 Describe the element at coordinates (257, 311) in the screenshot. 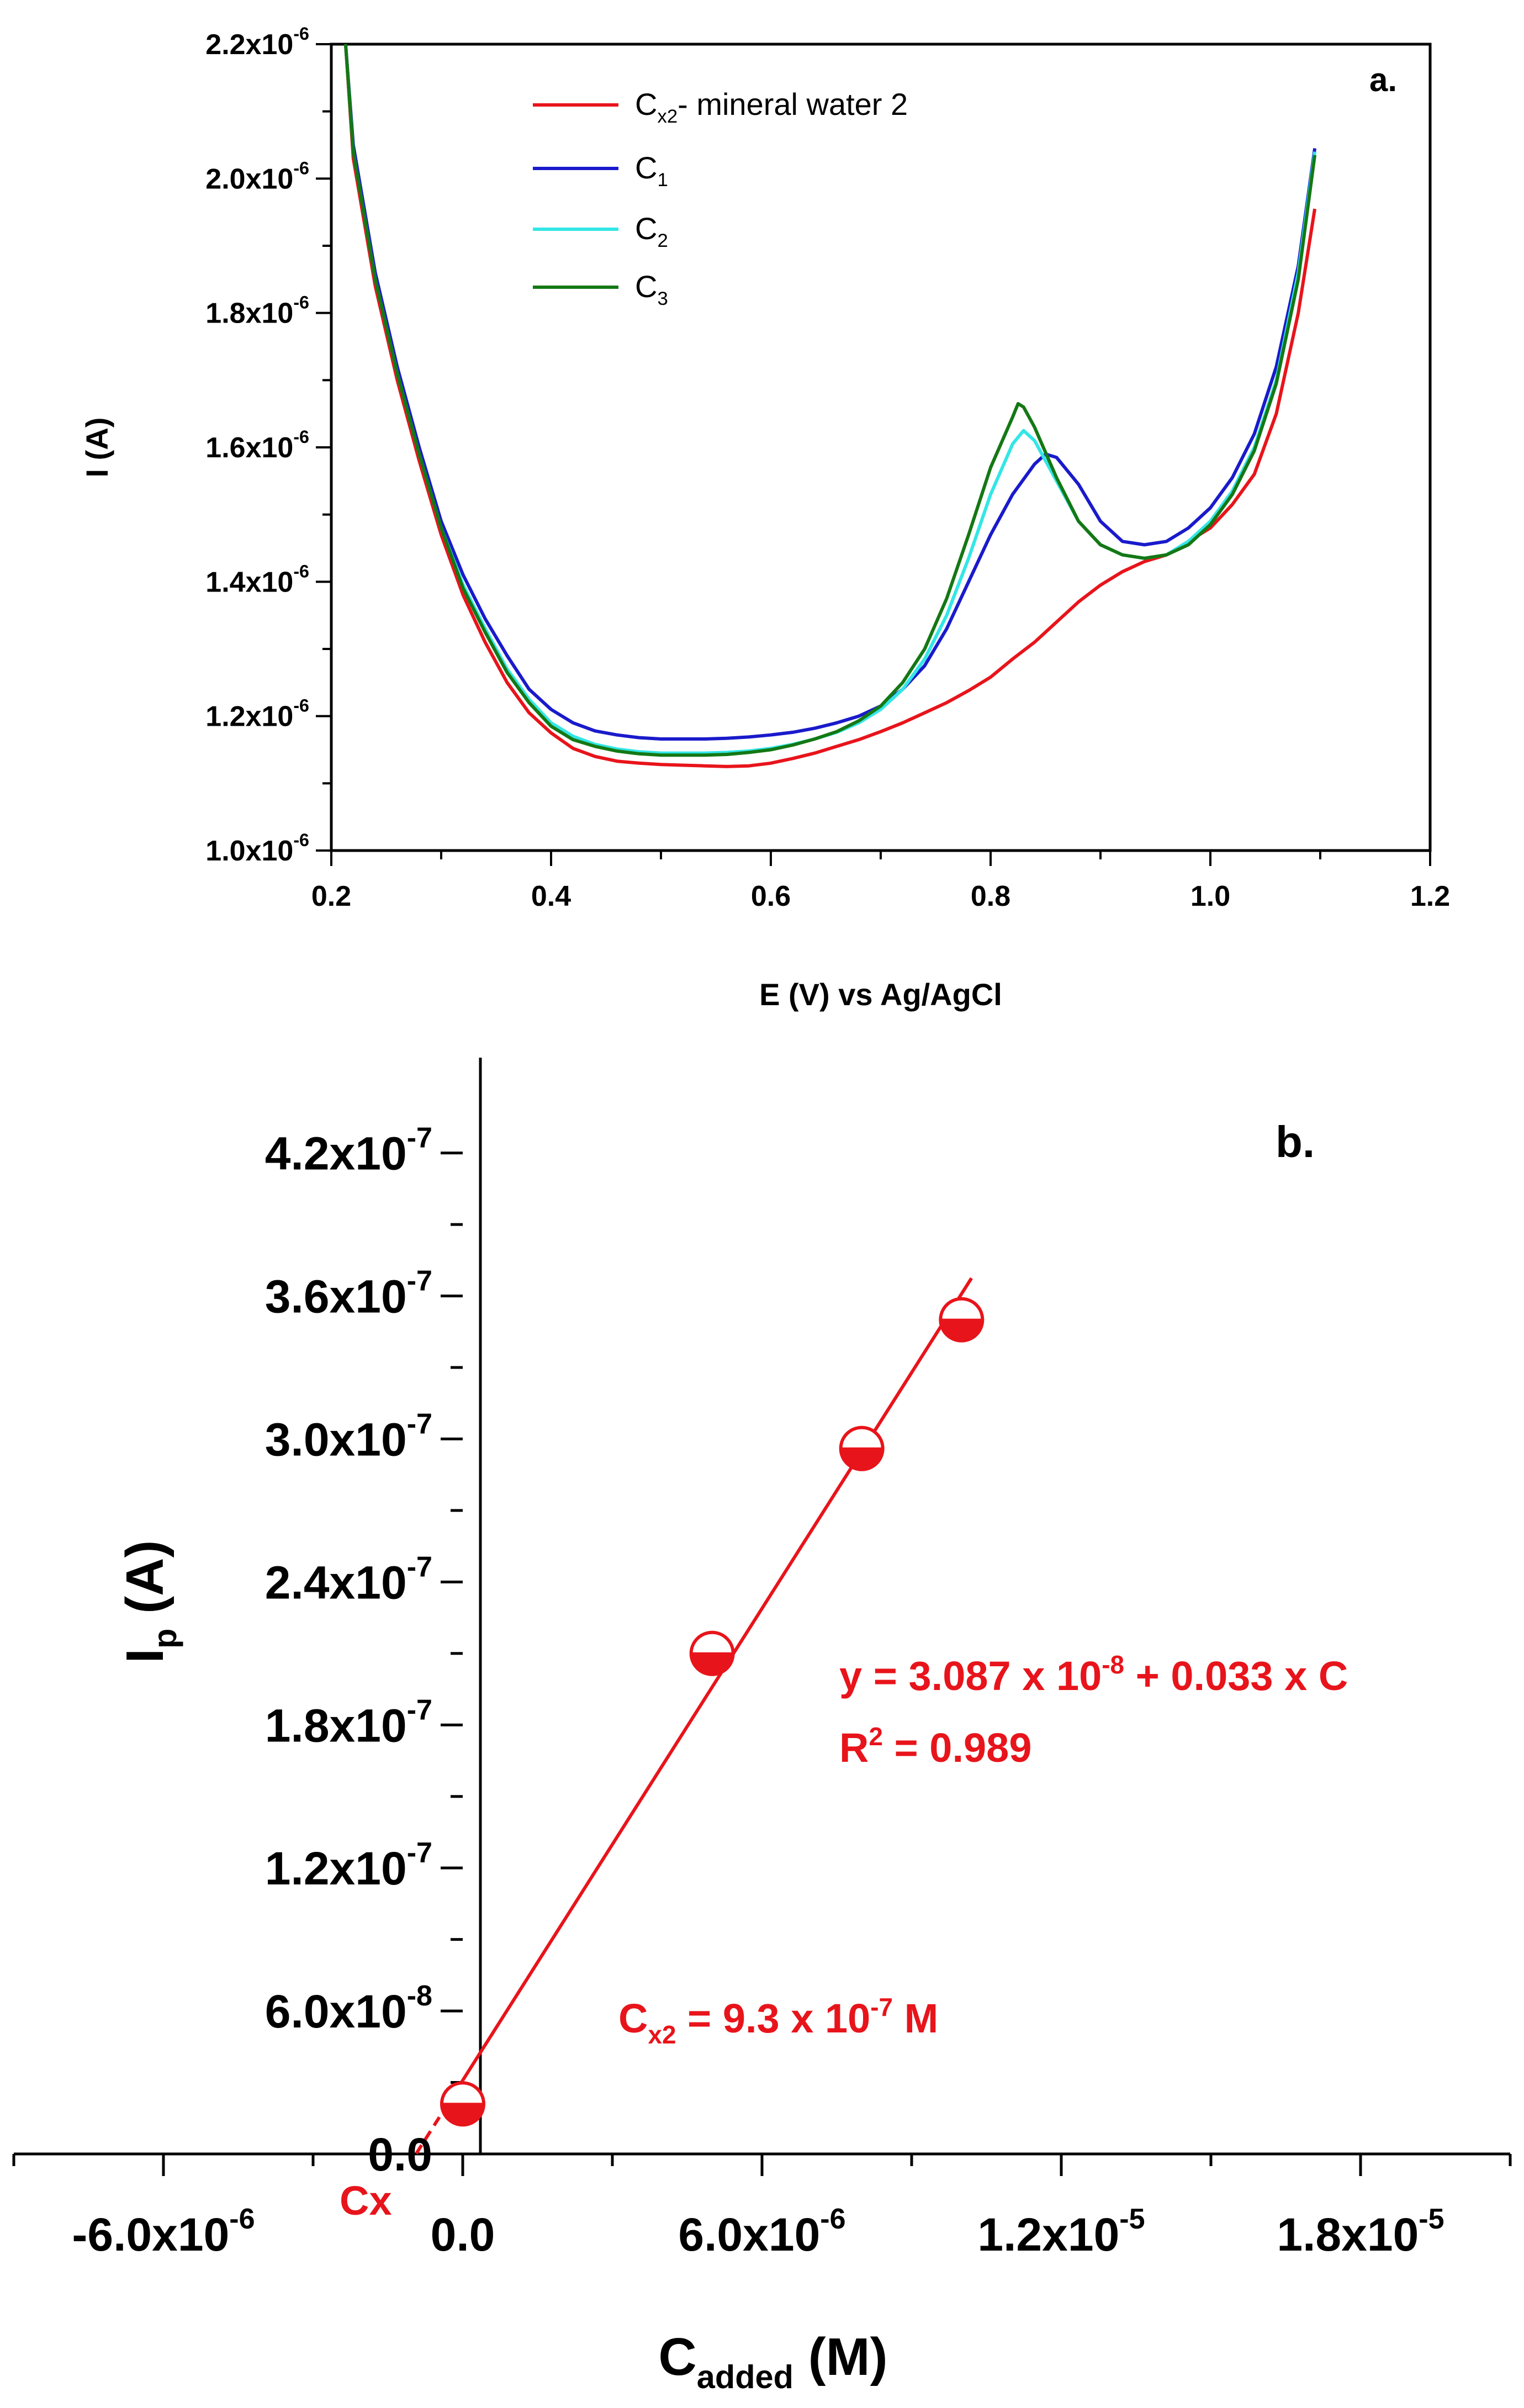

I see `panel-a-y-tick-label: 1.8x10⁻⁶` at that location.